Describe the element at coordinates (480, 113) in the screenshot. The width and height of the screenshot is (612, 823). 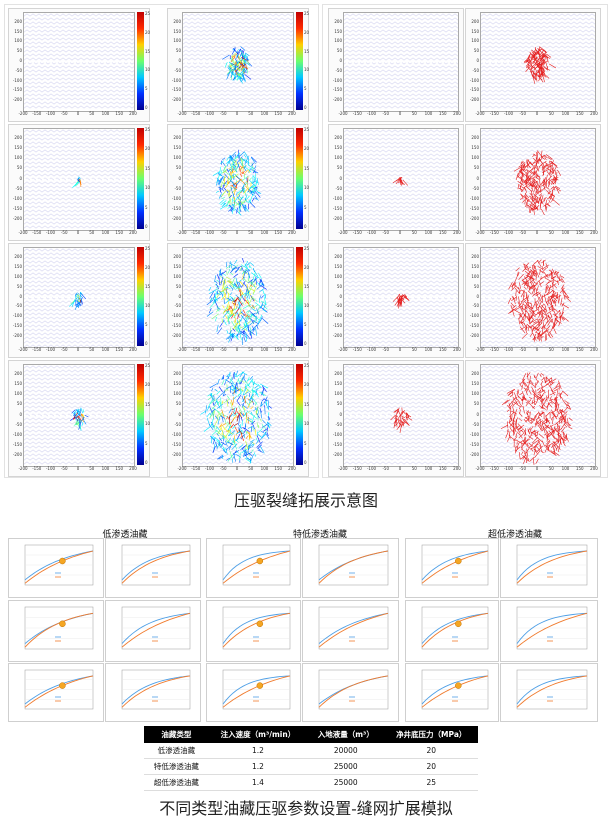
I see `x-tick-label: -200` at that location.